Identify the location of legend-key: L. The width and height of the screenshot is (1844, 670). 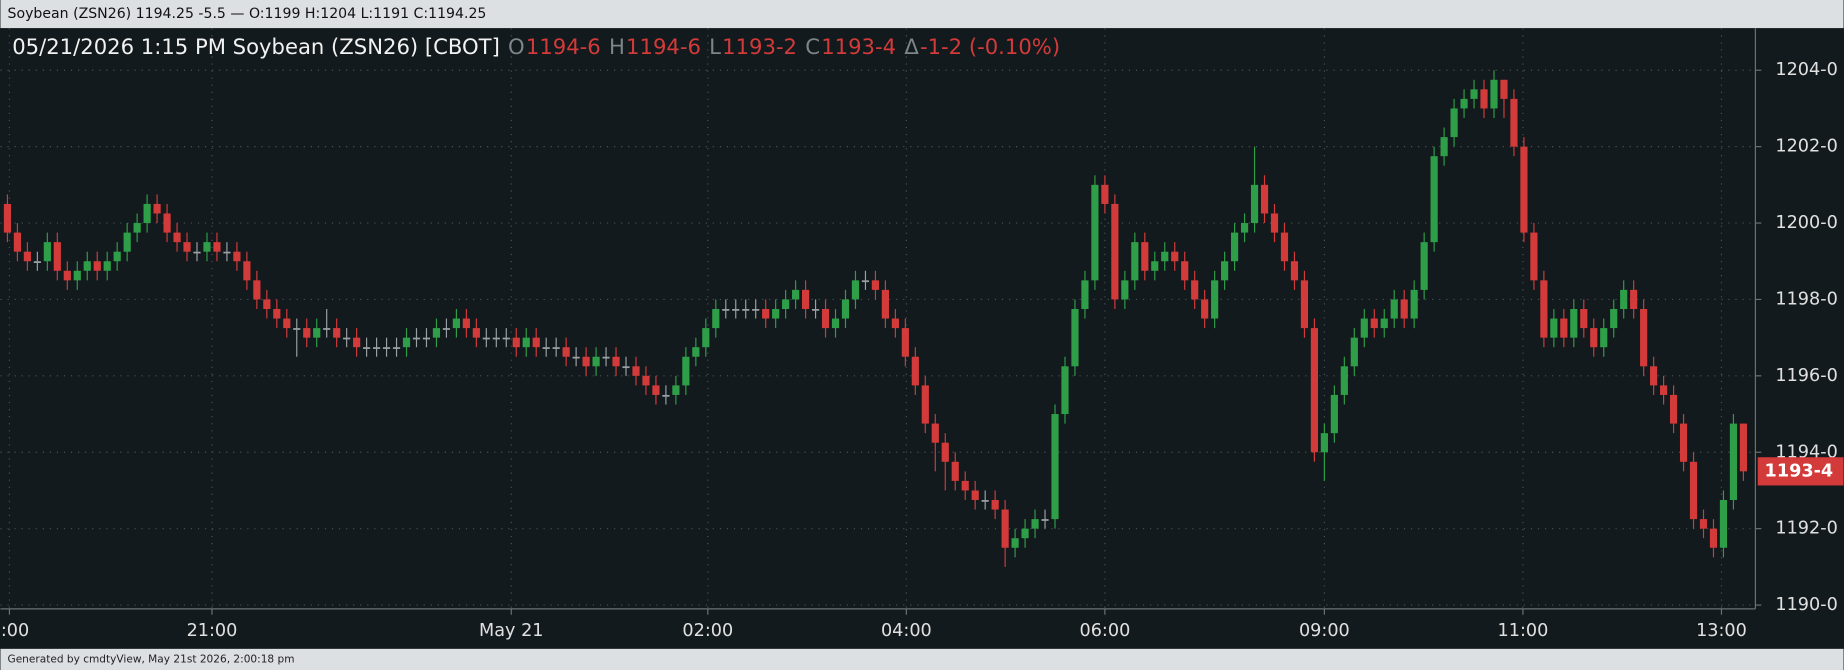
(715, 46).